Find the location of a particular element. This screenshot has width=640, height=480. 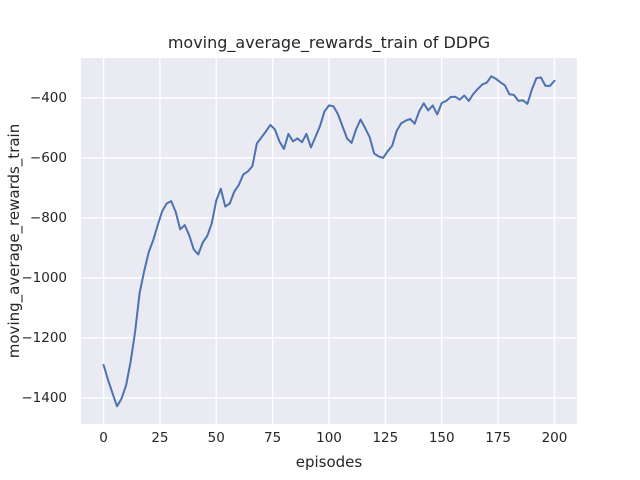

x-tick-label: 150 is located at coordinates (441, 438).